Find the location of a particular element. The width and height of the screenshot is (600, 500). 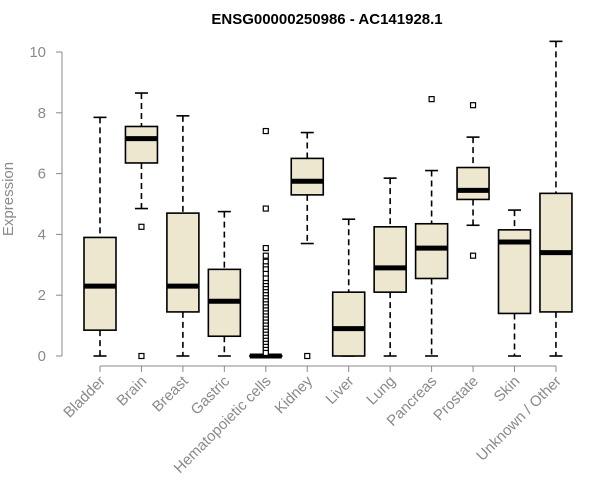

x-tick-label: Skin is located at coordinates (507, 389).